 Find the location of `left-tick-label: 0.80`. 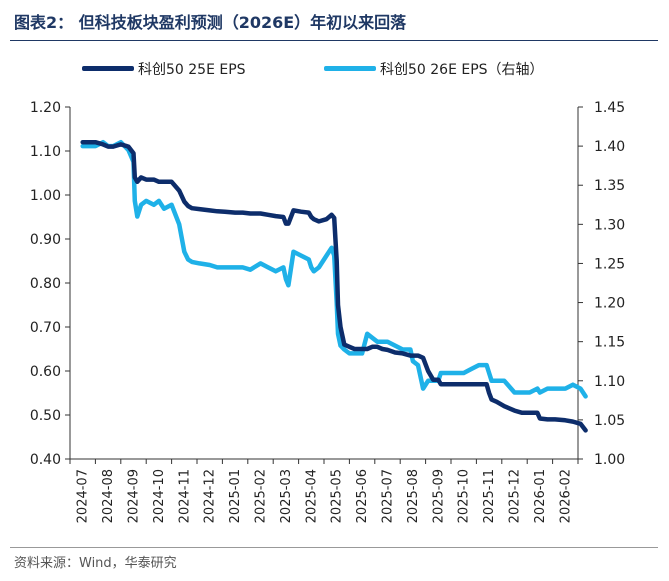

left-tick-label: 0.80 is located at coordinates (45, 284).